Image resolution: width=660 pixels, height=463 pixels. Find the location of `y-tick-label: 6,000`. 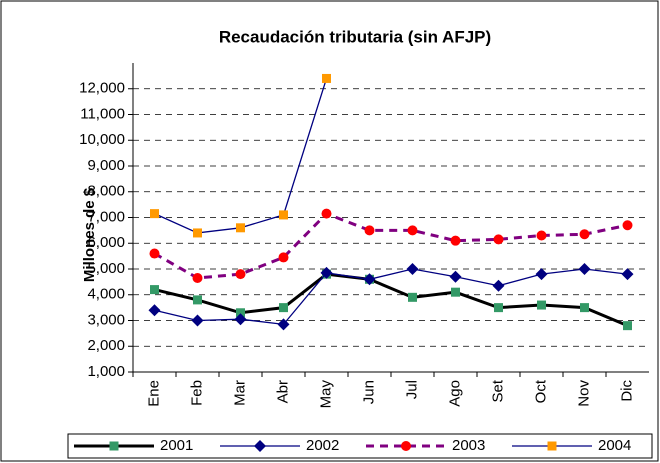

y-tick-label: 6,000 is located at coordinates (106, 242).